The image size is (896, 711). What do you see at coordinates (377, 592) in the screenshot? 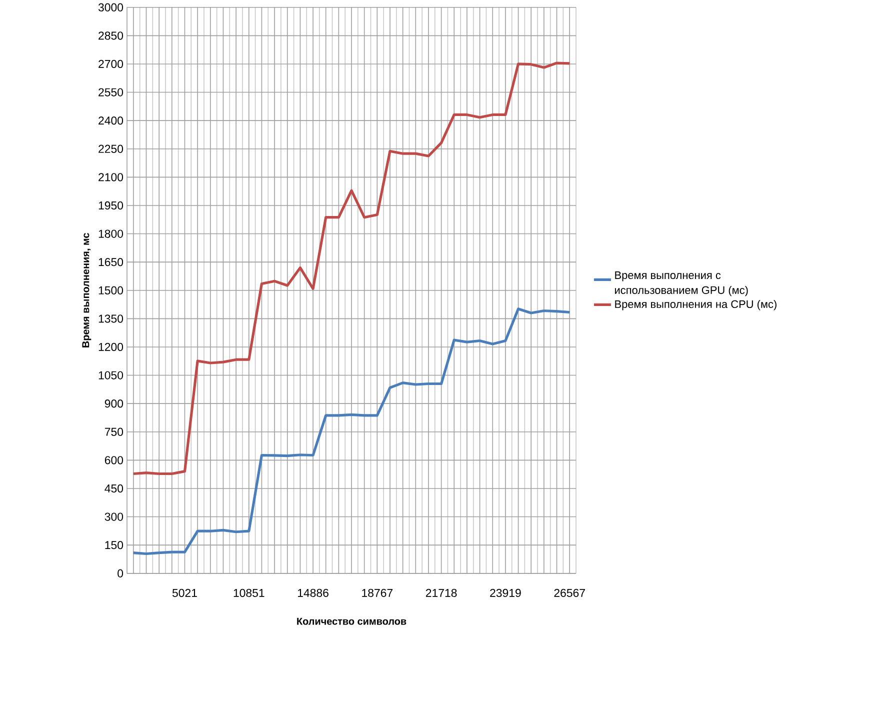
I see `x-tick-label: 18767` at bounding box center [377, 592].